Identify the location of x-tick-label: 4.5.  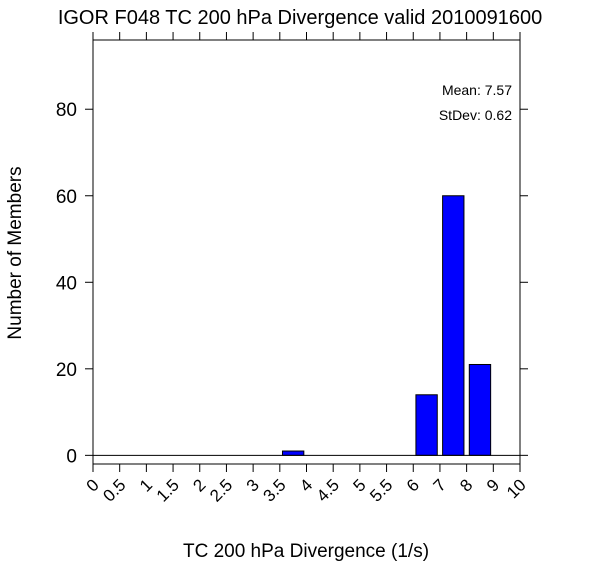
(328, 490).